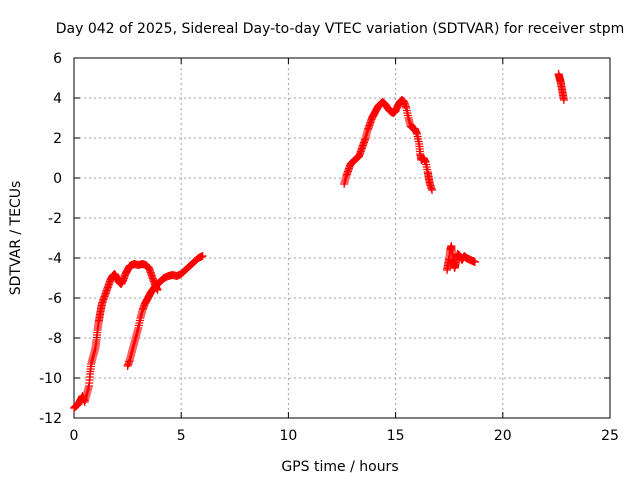  I want to click on y-tick-label: -2, so click(55, 219).